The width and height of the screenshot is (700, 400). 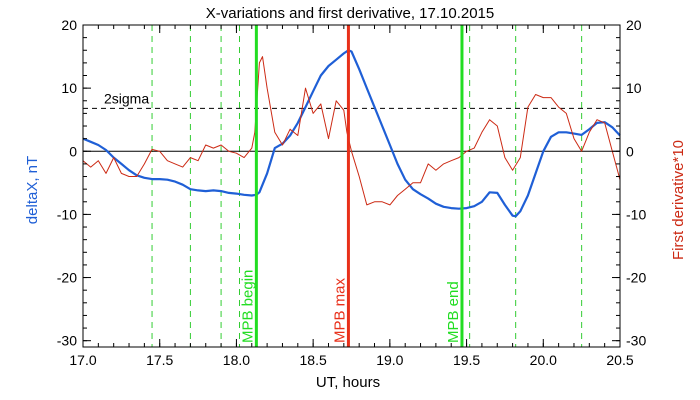 What do you see at coordinates (634, 88) in the screenshot?
I see `y-tick-label-right: 10` at bounding box center [634, 88].